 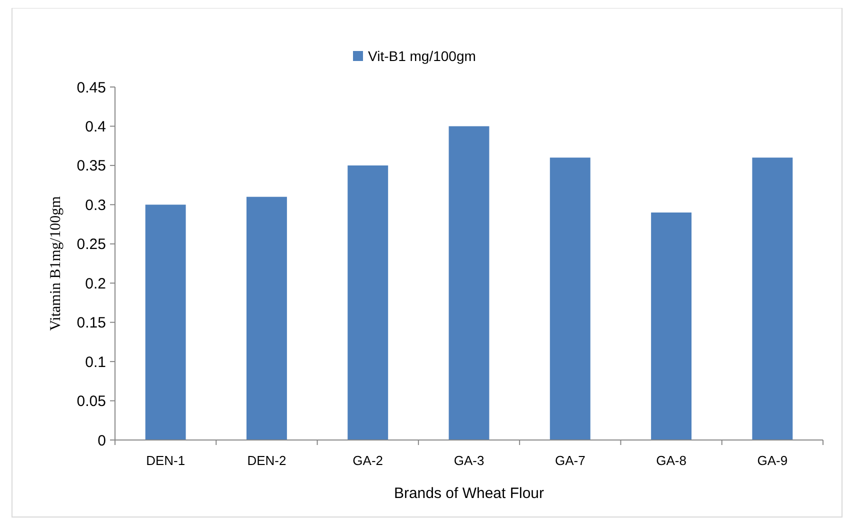 What do you see at coordinates (91, 166) in the screenshot?
I see `y-tick-label: 0.35` at bounding box center [91, 166].